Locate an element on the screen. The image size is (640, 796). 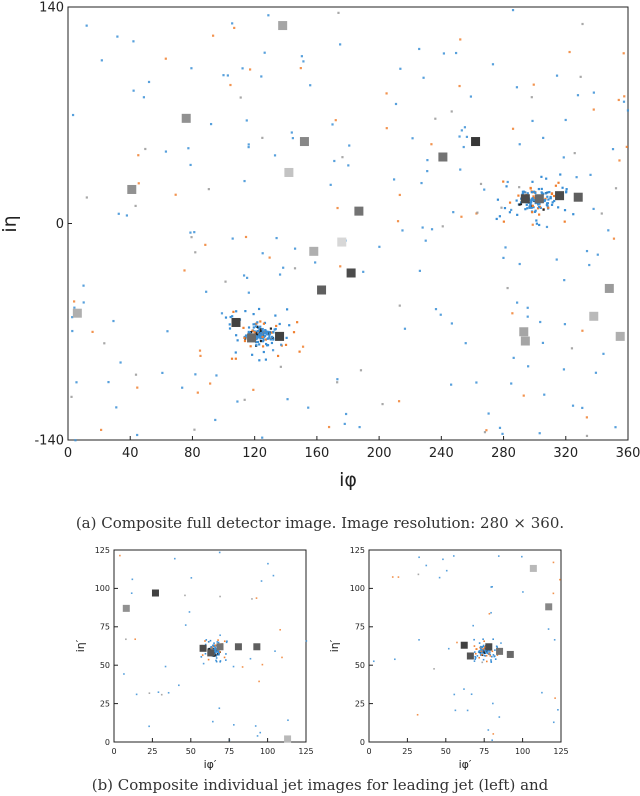
x-tick-label: 360 is located at coordinates (628, 453).